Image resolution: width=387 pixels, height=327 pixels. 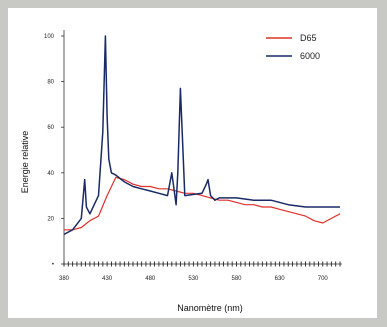 I want to click on x-tick-label: 630, so click(x=280, y=279).